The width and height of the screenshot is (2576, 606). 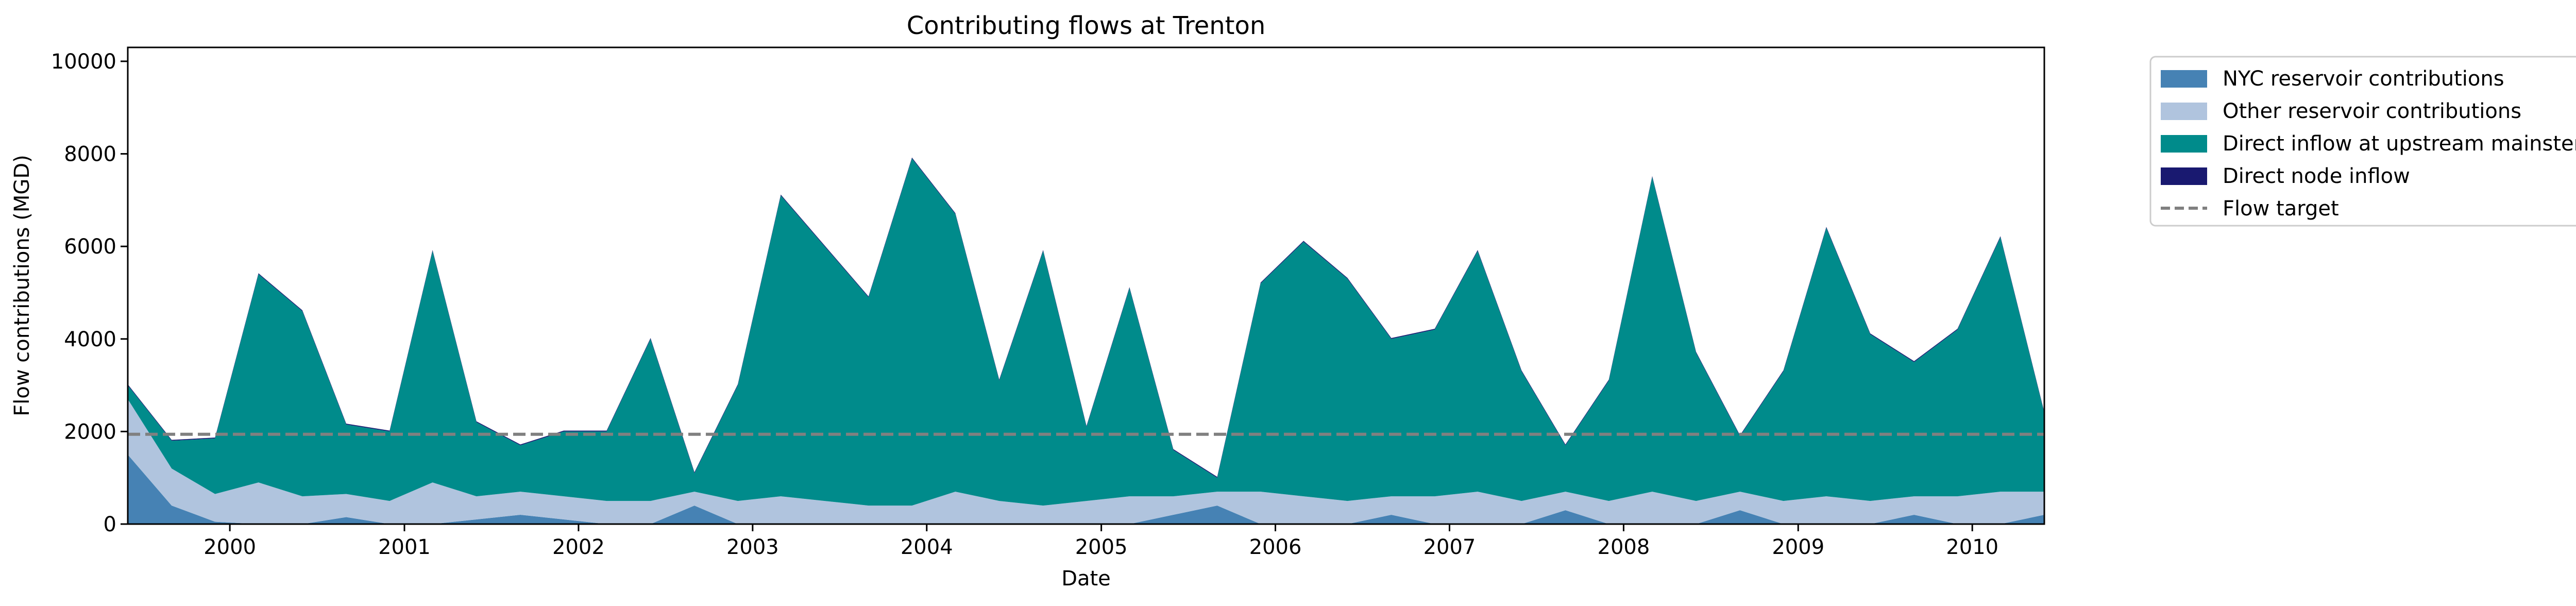 What do you see at coordinates (404, 547) in the screenshot?
I see `x-tick-label: 2001` at bounding box center [404, 547].